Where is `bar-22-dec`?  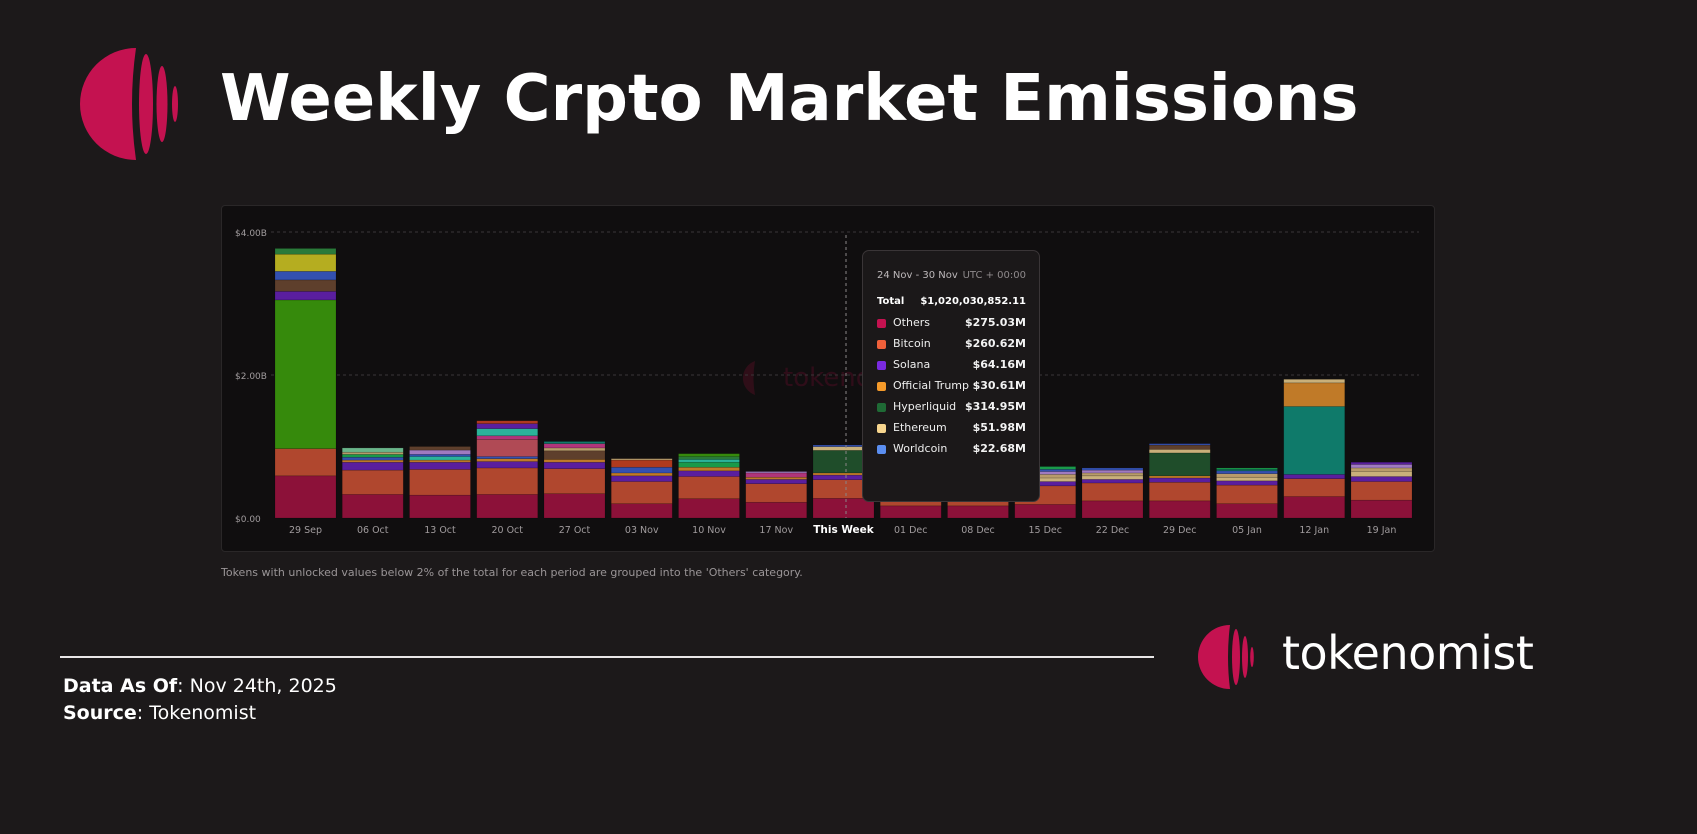 bar-22-dec is located at coordinates (1112, 493).